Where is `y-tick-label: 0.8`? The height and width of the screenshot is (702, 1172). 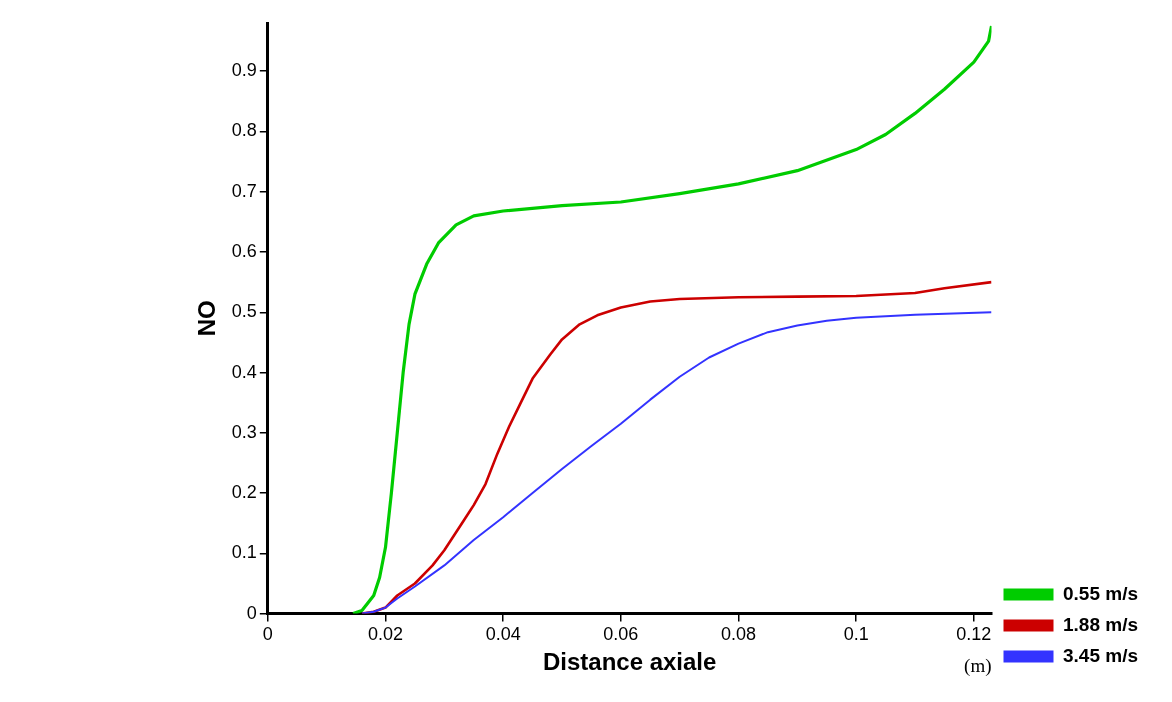
y-tick-label: 0.8 is located at coordinates (244, 130).